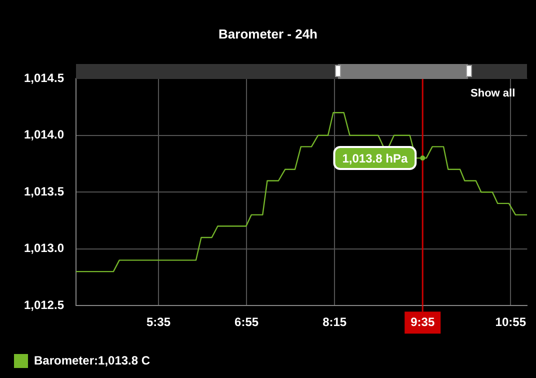 The image size is (536, 378). Describe the element at coordinates (44, 248) in the screenshot. I see `y-tick-label: 1,013.0` at that location.